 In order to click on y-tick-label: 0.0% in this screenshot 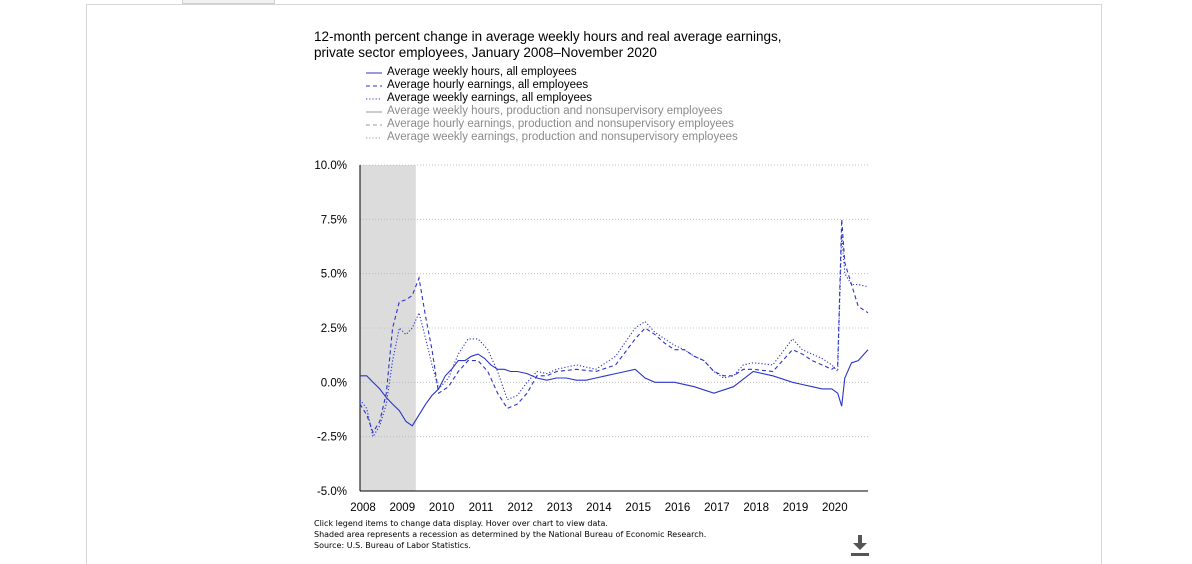, I will do `click(334, 383)`.